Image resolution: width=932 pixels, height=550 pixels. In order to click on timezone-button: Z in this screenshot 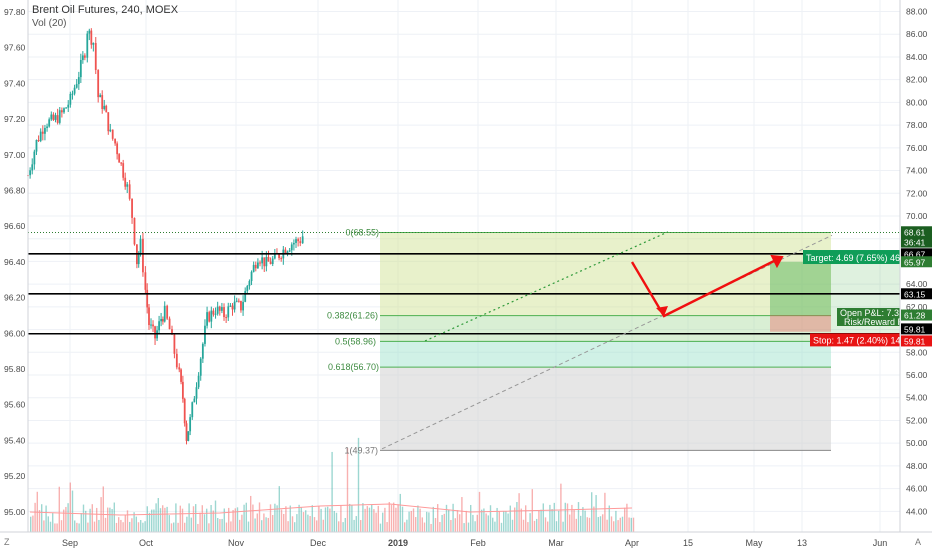, I will do `click(7, 542)`.